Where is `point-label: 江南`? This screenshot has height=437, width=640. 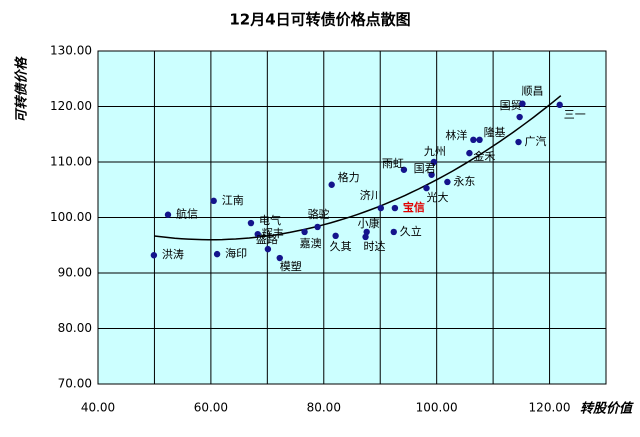
point-label: 江南 is located at coordinates (233, 200).